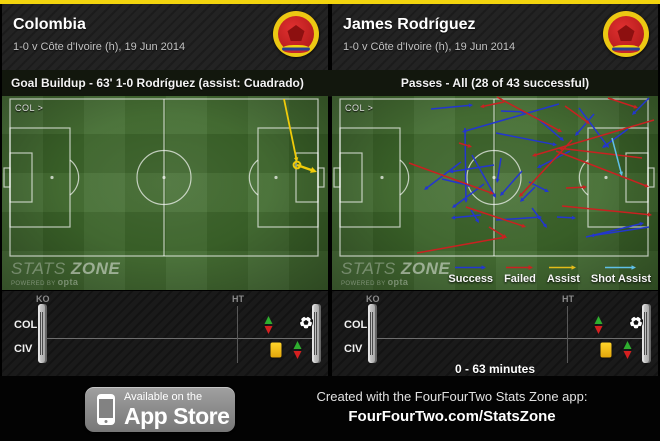 Image resolution: width=660 pixels, height=441 pixels. I want to click on app-store-badge: Available on the App Store, so click(160, 409).